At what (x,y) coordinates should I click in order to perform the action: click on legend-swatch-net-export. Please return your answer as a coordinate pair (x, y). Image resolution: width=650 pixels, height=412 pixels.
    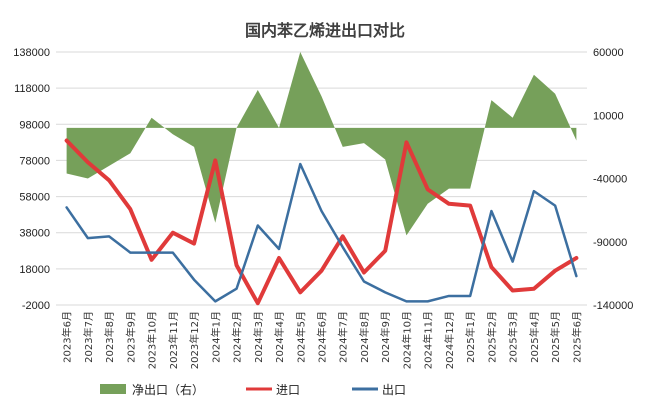
    Looking at the image, I should click on (113, 389).